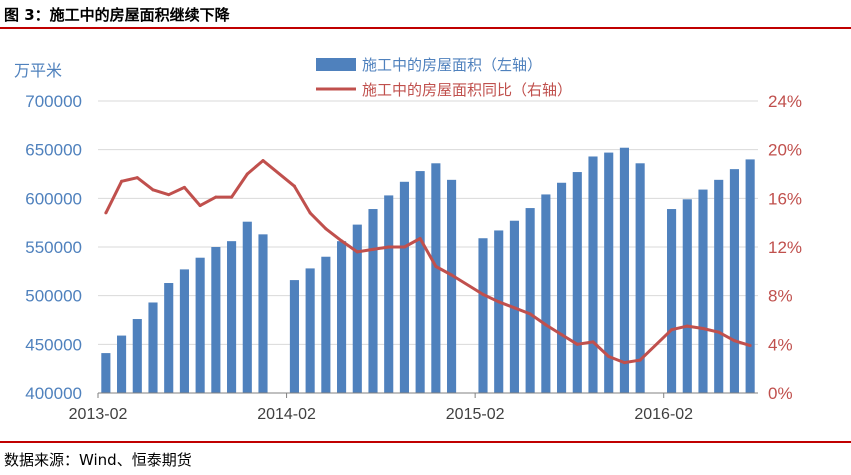  Describe the element at coordinates (475, 414) in the screenshot. I see `x-axis-tick-label: 2015-02` at that location.